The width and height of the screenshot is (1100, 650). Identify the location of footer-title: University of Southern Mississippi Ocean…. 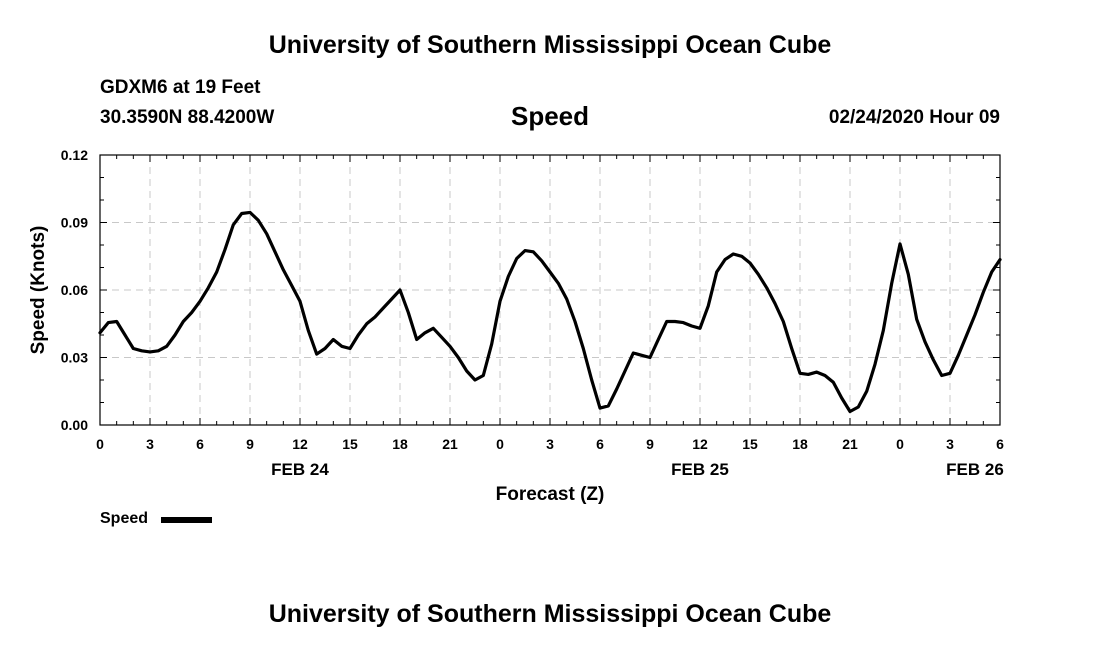
(550, 614).